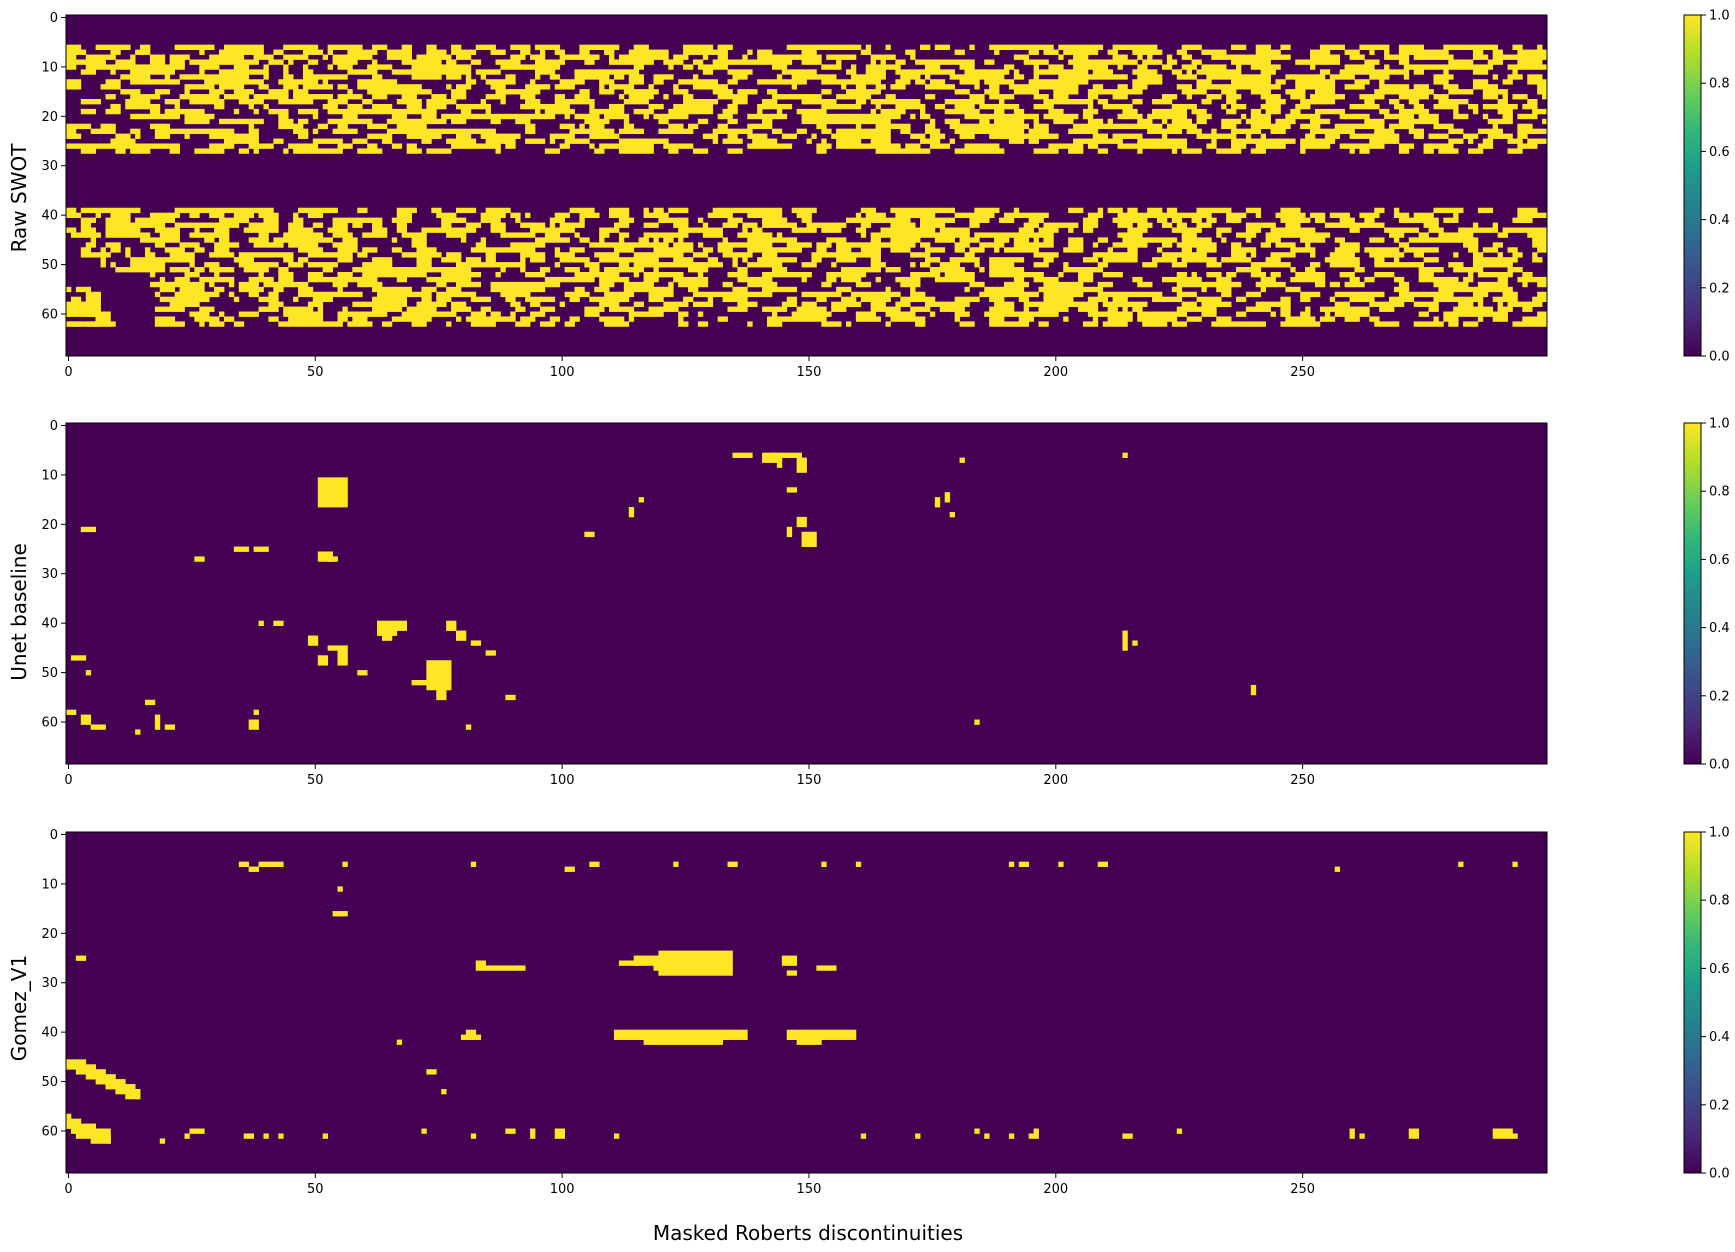  I want to click on ylabel-raw-swot: Raw SWOT, so click(19, 198).